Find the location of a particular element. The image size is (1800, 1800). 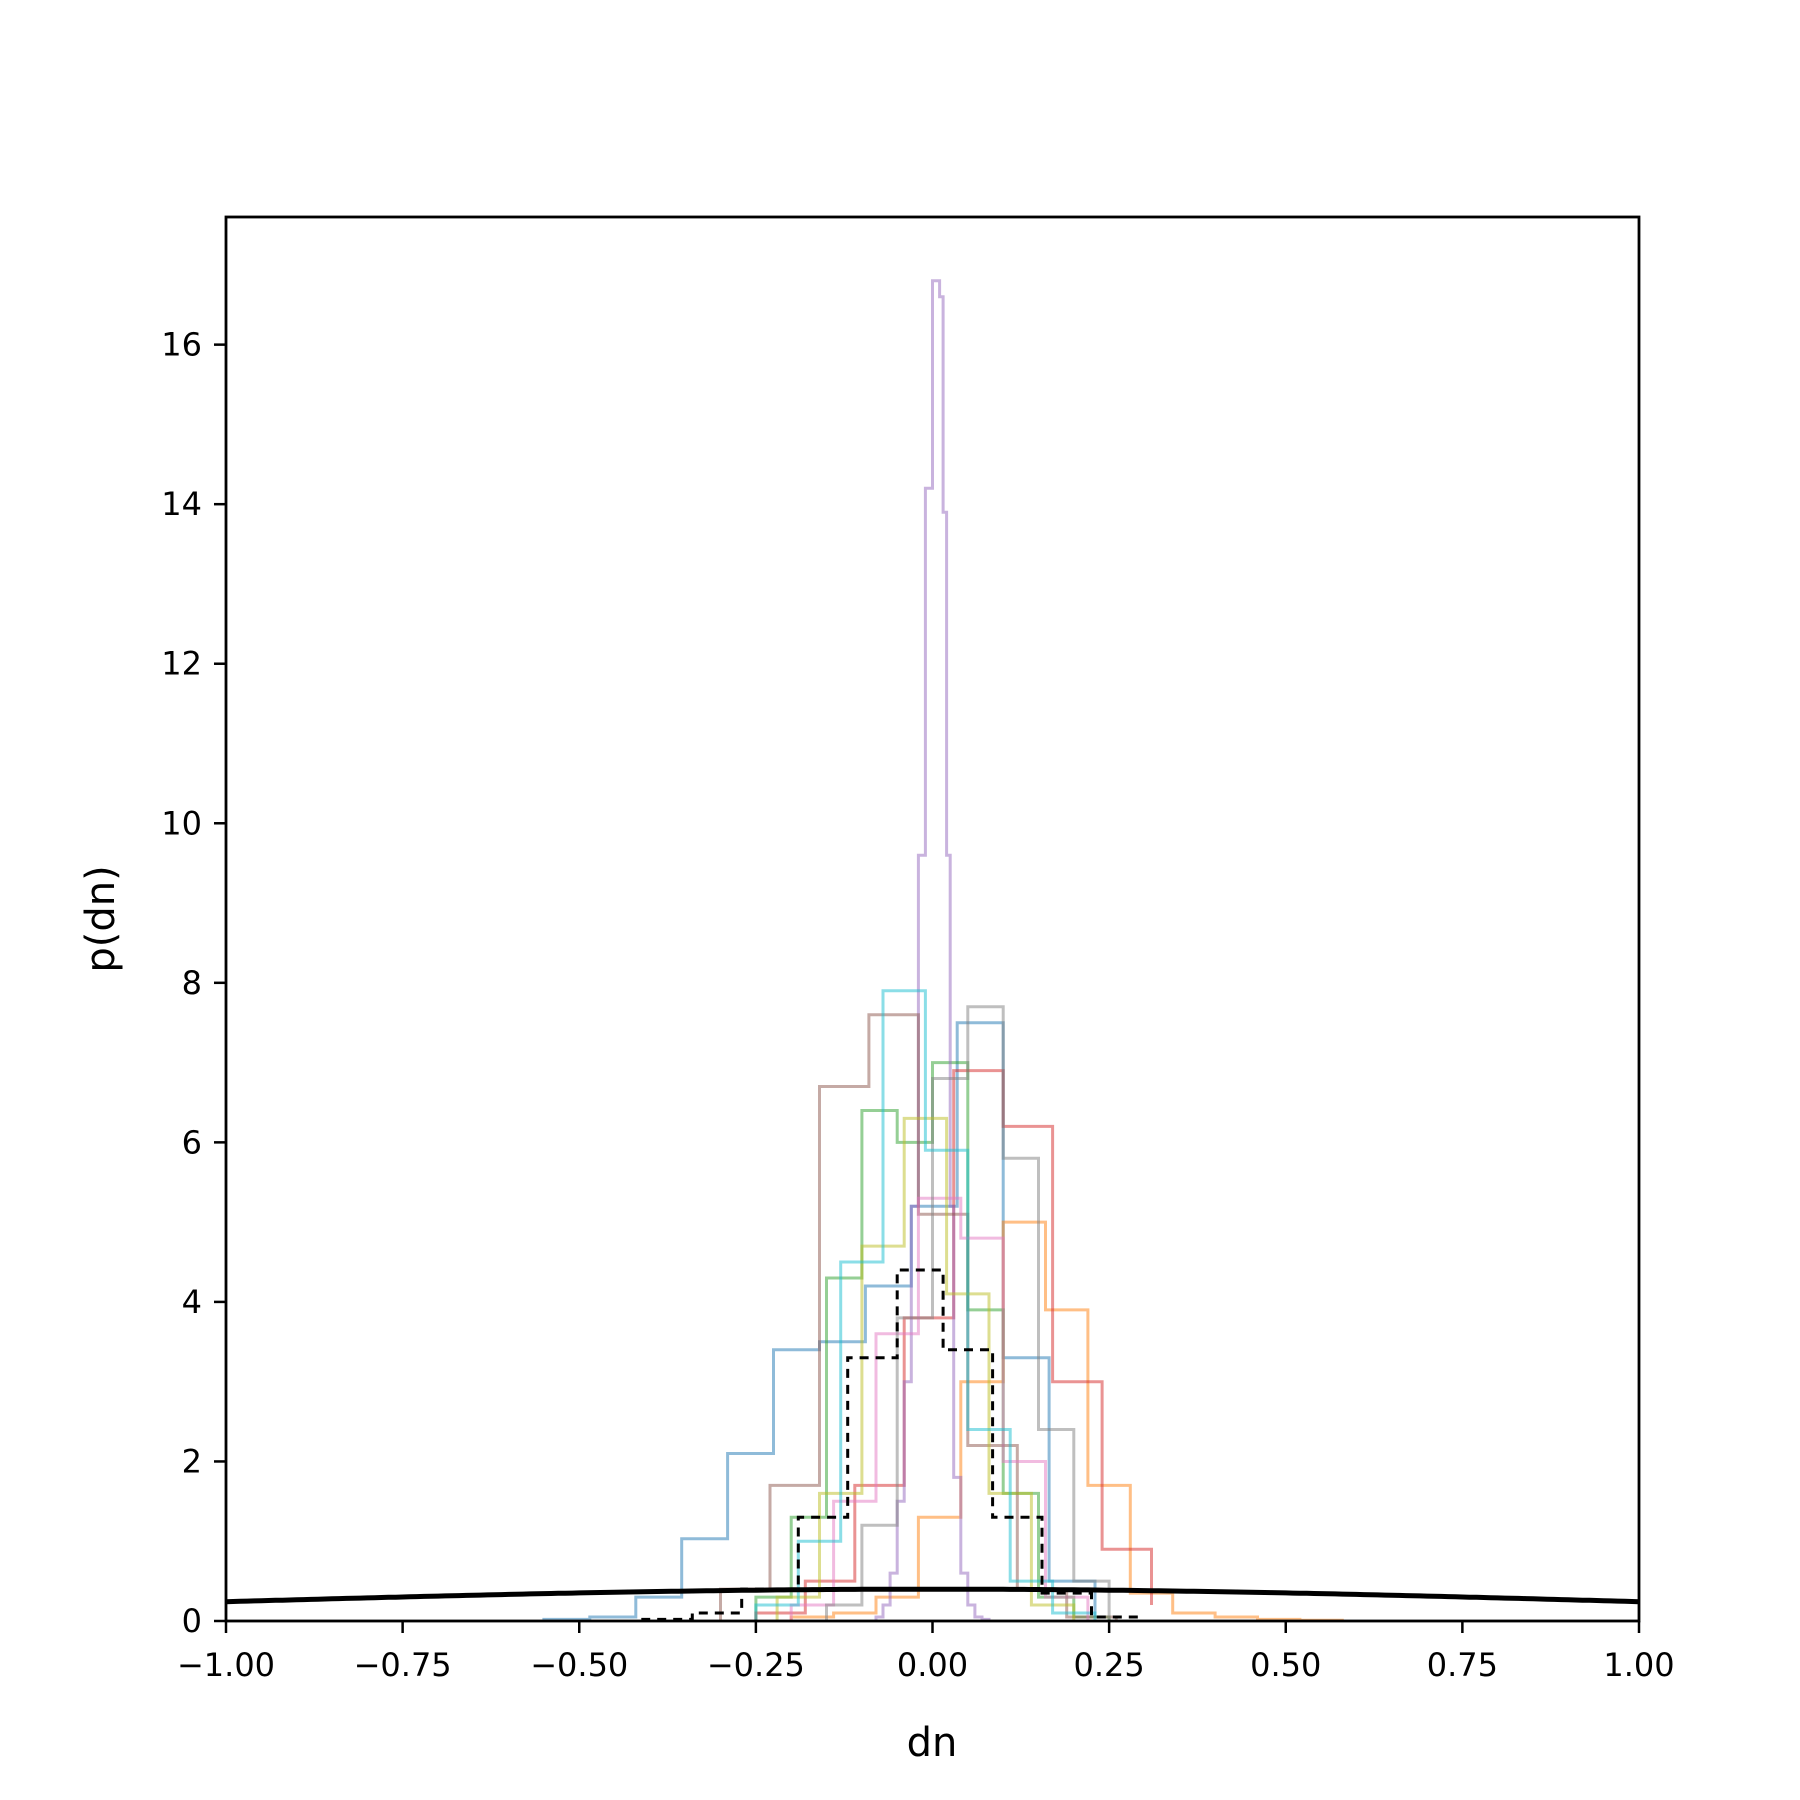

y-tick-label: 6 is located at coordinates (192, 1142).